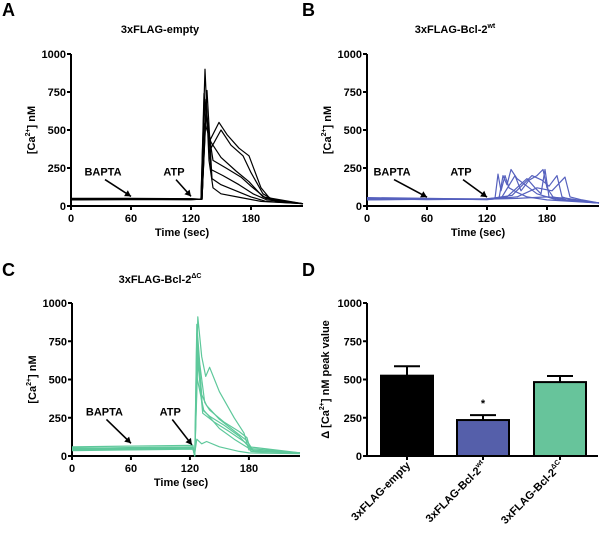 This screenshot has width=600, height=538. I want to click on category-label-superscript: wt, so click(480, 464).